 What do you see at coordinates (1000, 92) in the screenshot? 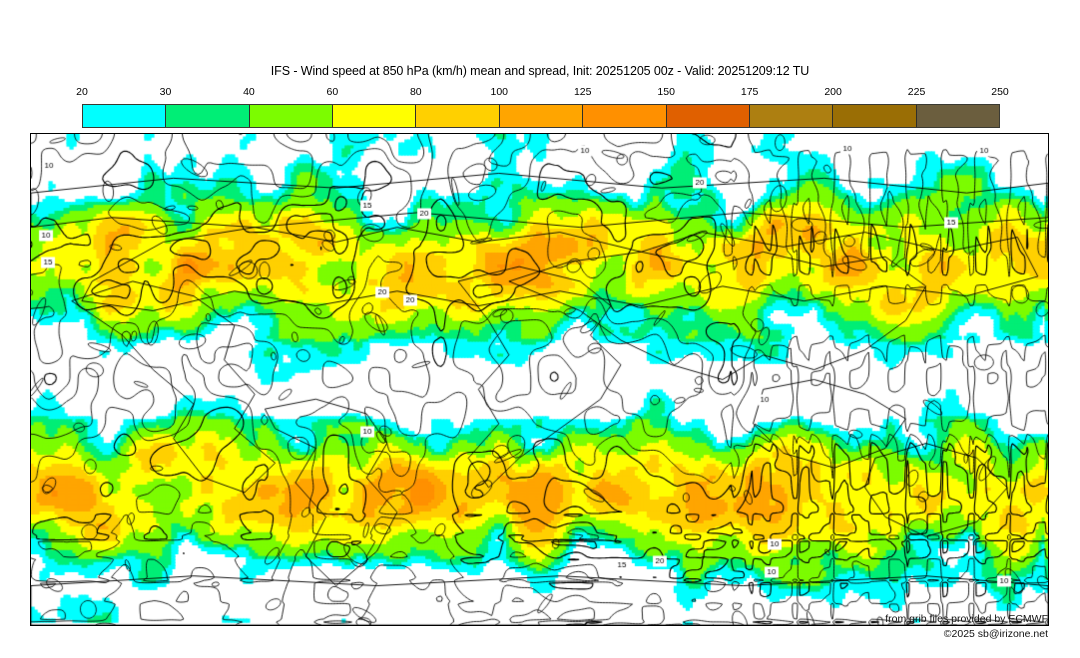
I see `colorbar-tick-250: 250` at bounding box center [1000, 92].